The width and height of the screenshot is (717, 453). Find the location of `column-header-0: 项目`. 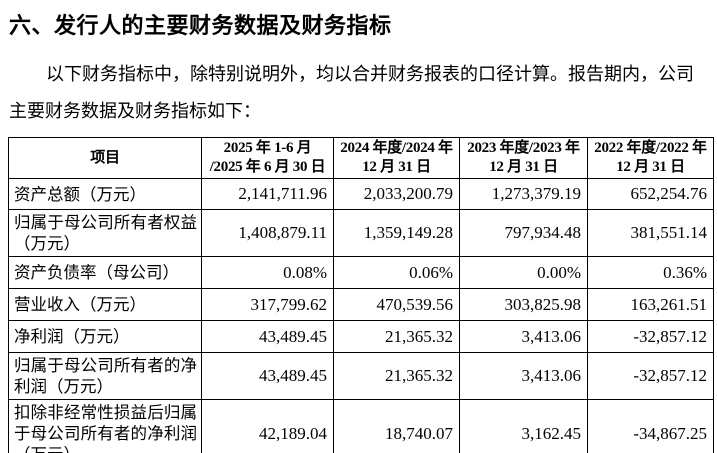

column-header-0: 项目 is located at coordinates (105, 158).